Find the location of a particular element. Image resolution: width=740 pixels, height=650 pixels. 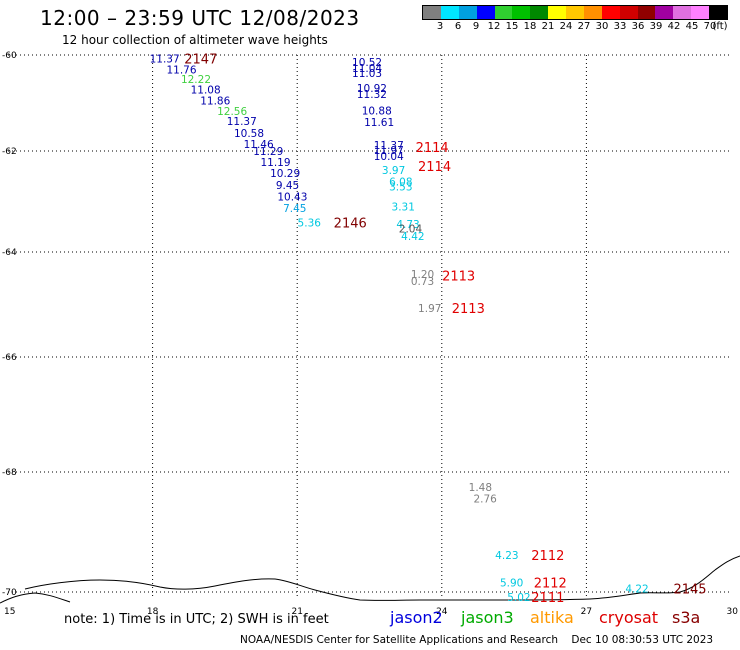

y-tick-label: -64 is located at coordinates (9, 253).